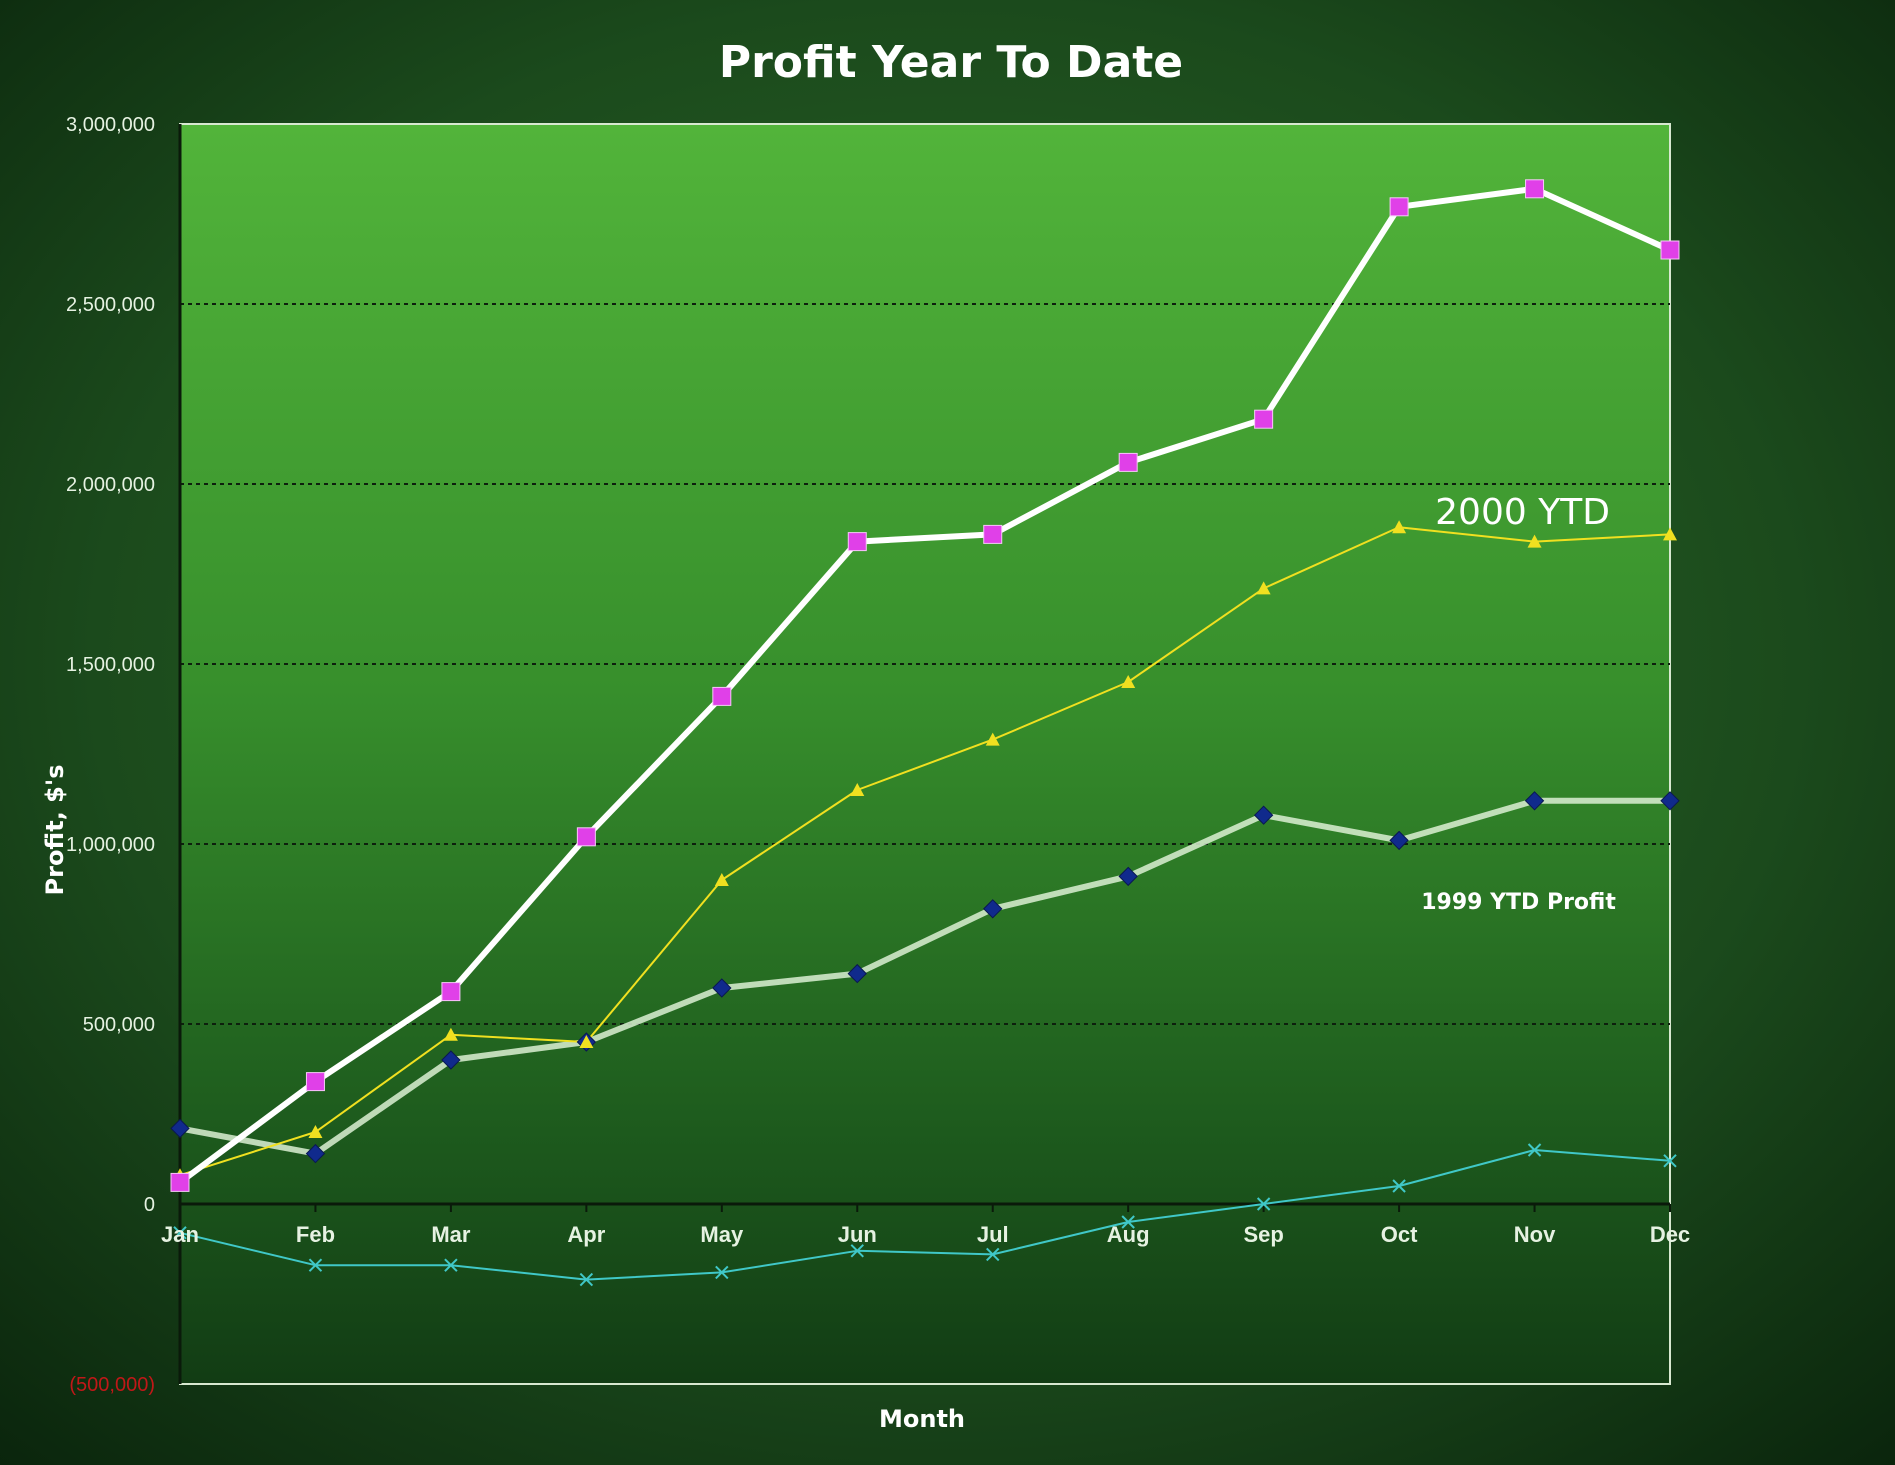 The height and width of the screenshot is (1465, 1895). I want to click on x-tick-label: Mar, so click(451, 1234).